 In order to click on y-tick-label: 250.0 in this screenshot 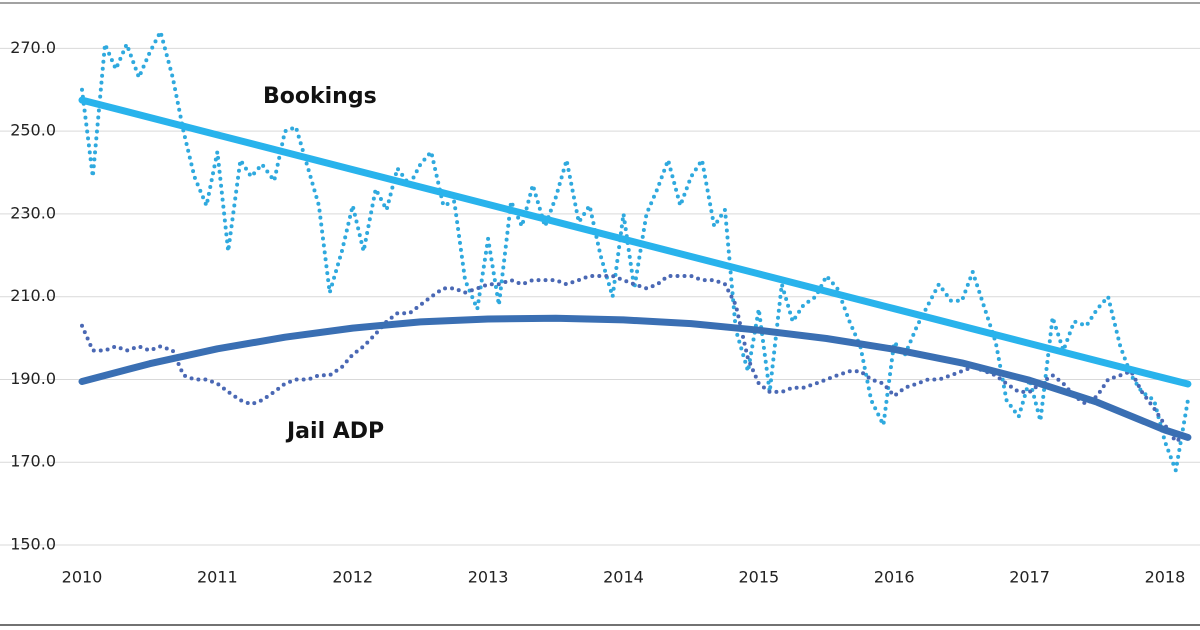, I will do `click(33, 130)`.